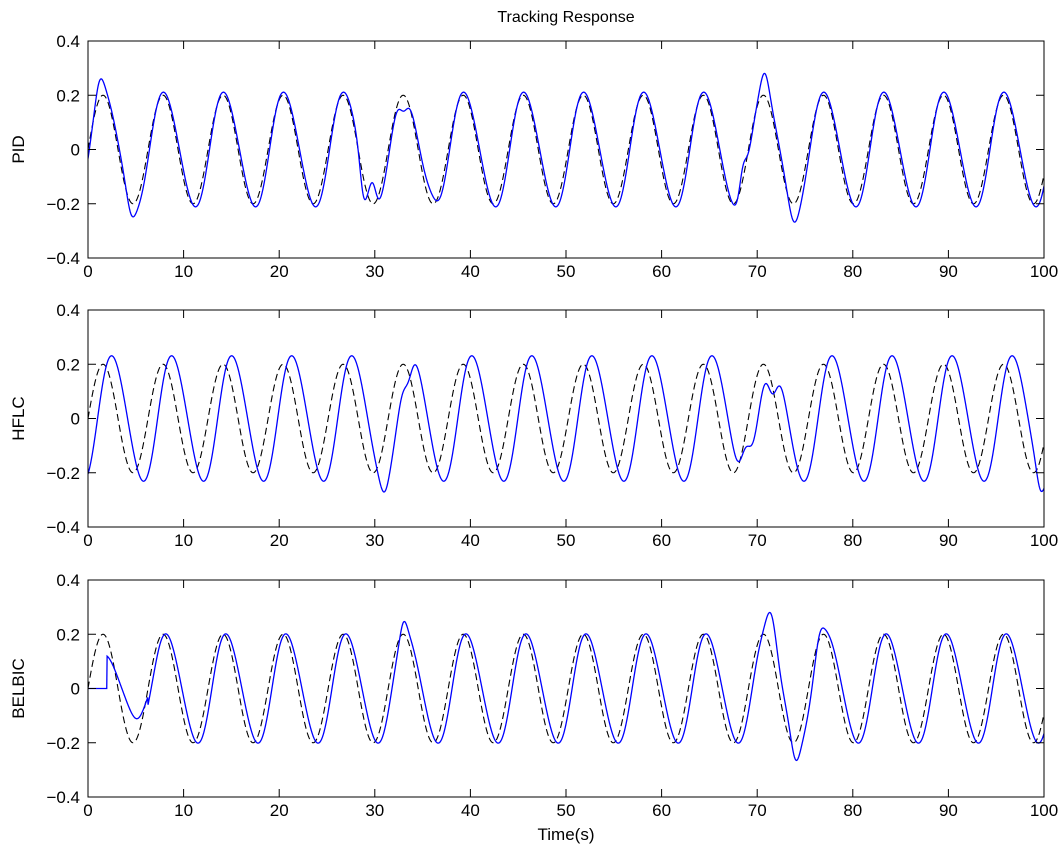 The image size is (1064, 851). What do you see at coordinates (566, 834) in the screenshot?
I see `x-axis-label: Time(s)` at bounding box center [566, 834].